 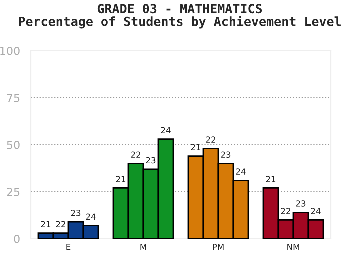 I want to click on x-tick-label: M, so click(x=143, y=247).